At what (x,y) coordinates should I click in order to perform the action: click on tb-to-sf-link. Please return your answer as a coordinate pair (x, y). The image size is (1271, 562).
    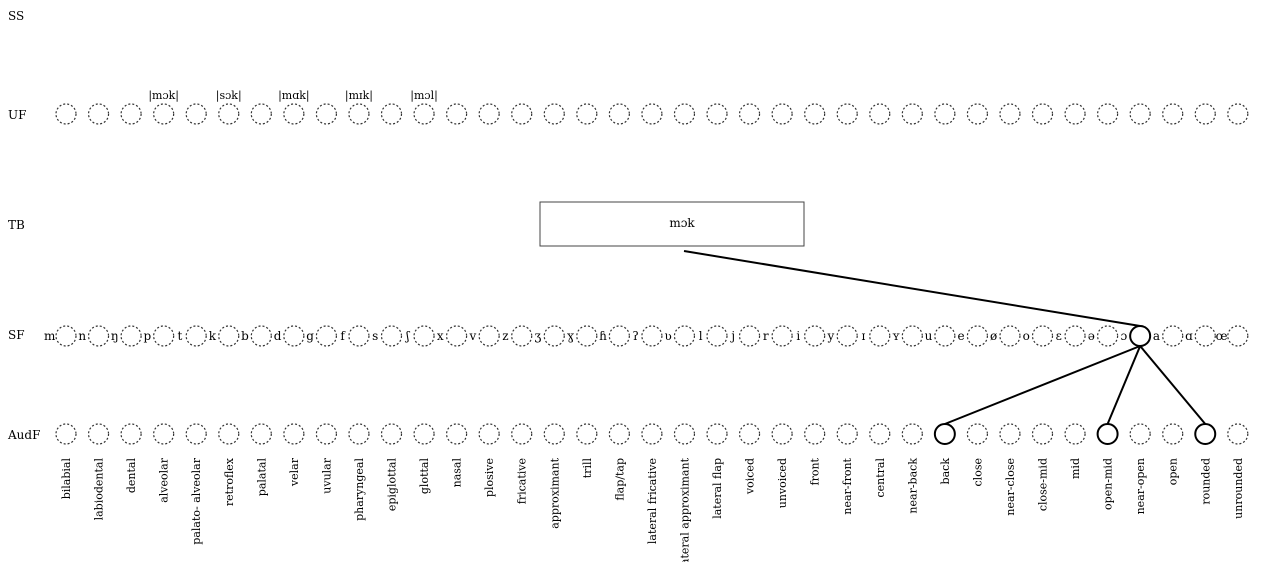
    Looking at the image, I should click on (912, 288).